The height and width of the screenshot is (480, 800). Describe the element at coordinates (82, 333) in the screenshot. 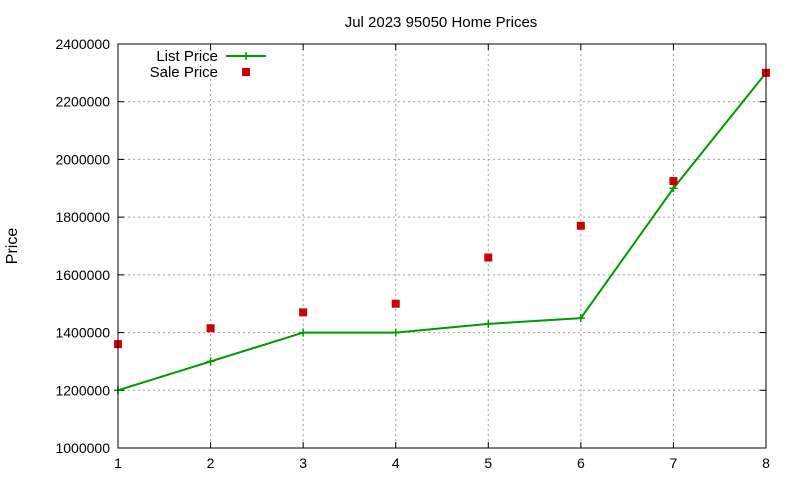

I see `y-tick-label: 1400000` at that location.